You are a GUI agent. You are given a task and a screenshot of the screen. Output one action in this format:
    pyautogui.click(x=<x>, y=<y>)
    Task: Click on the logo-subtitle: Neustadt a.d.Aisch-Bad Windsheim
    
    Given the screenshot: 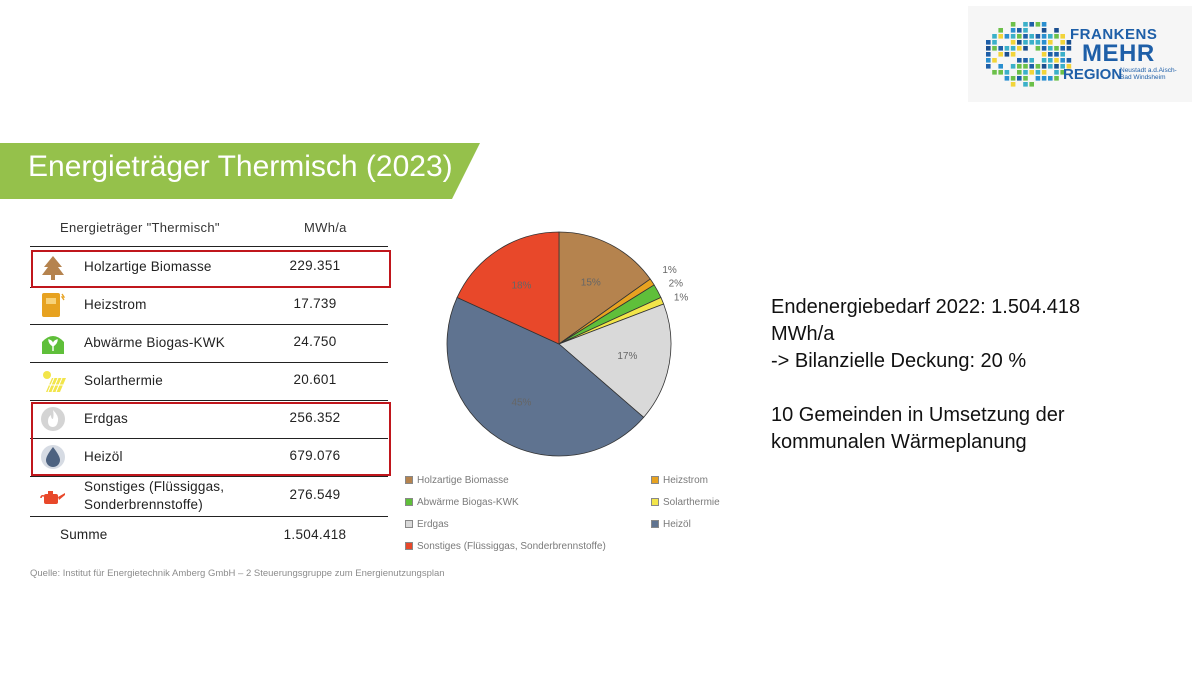 What is the action you would take?
    pyautogui.click(x=1148, y=74)
    